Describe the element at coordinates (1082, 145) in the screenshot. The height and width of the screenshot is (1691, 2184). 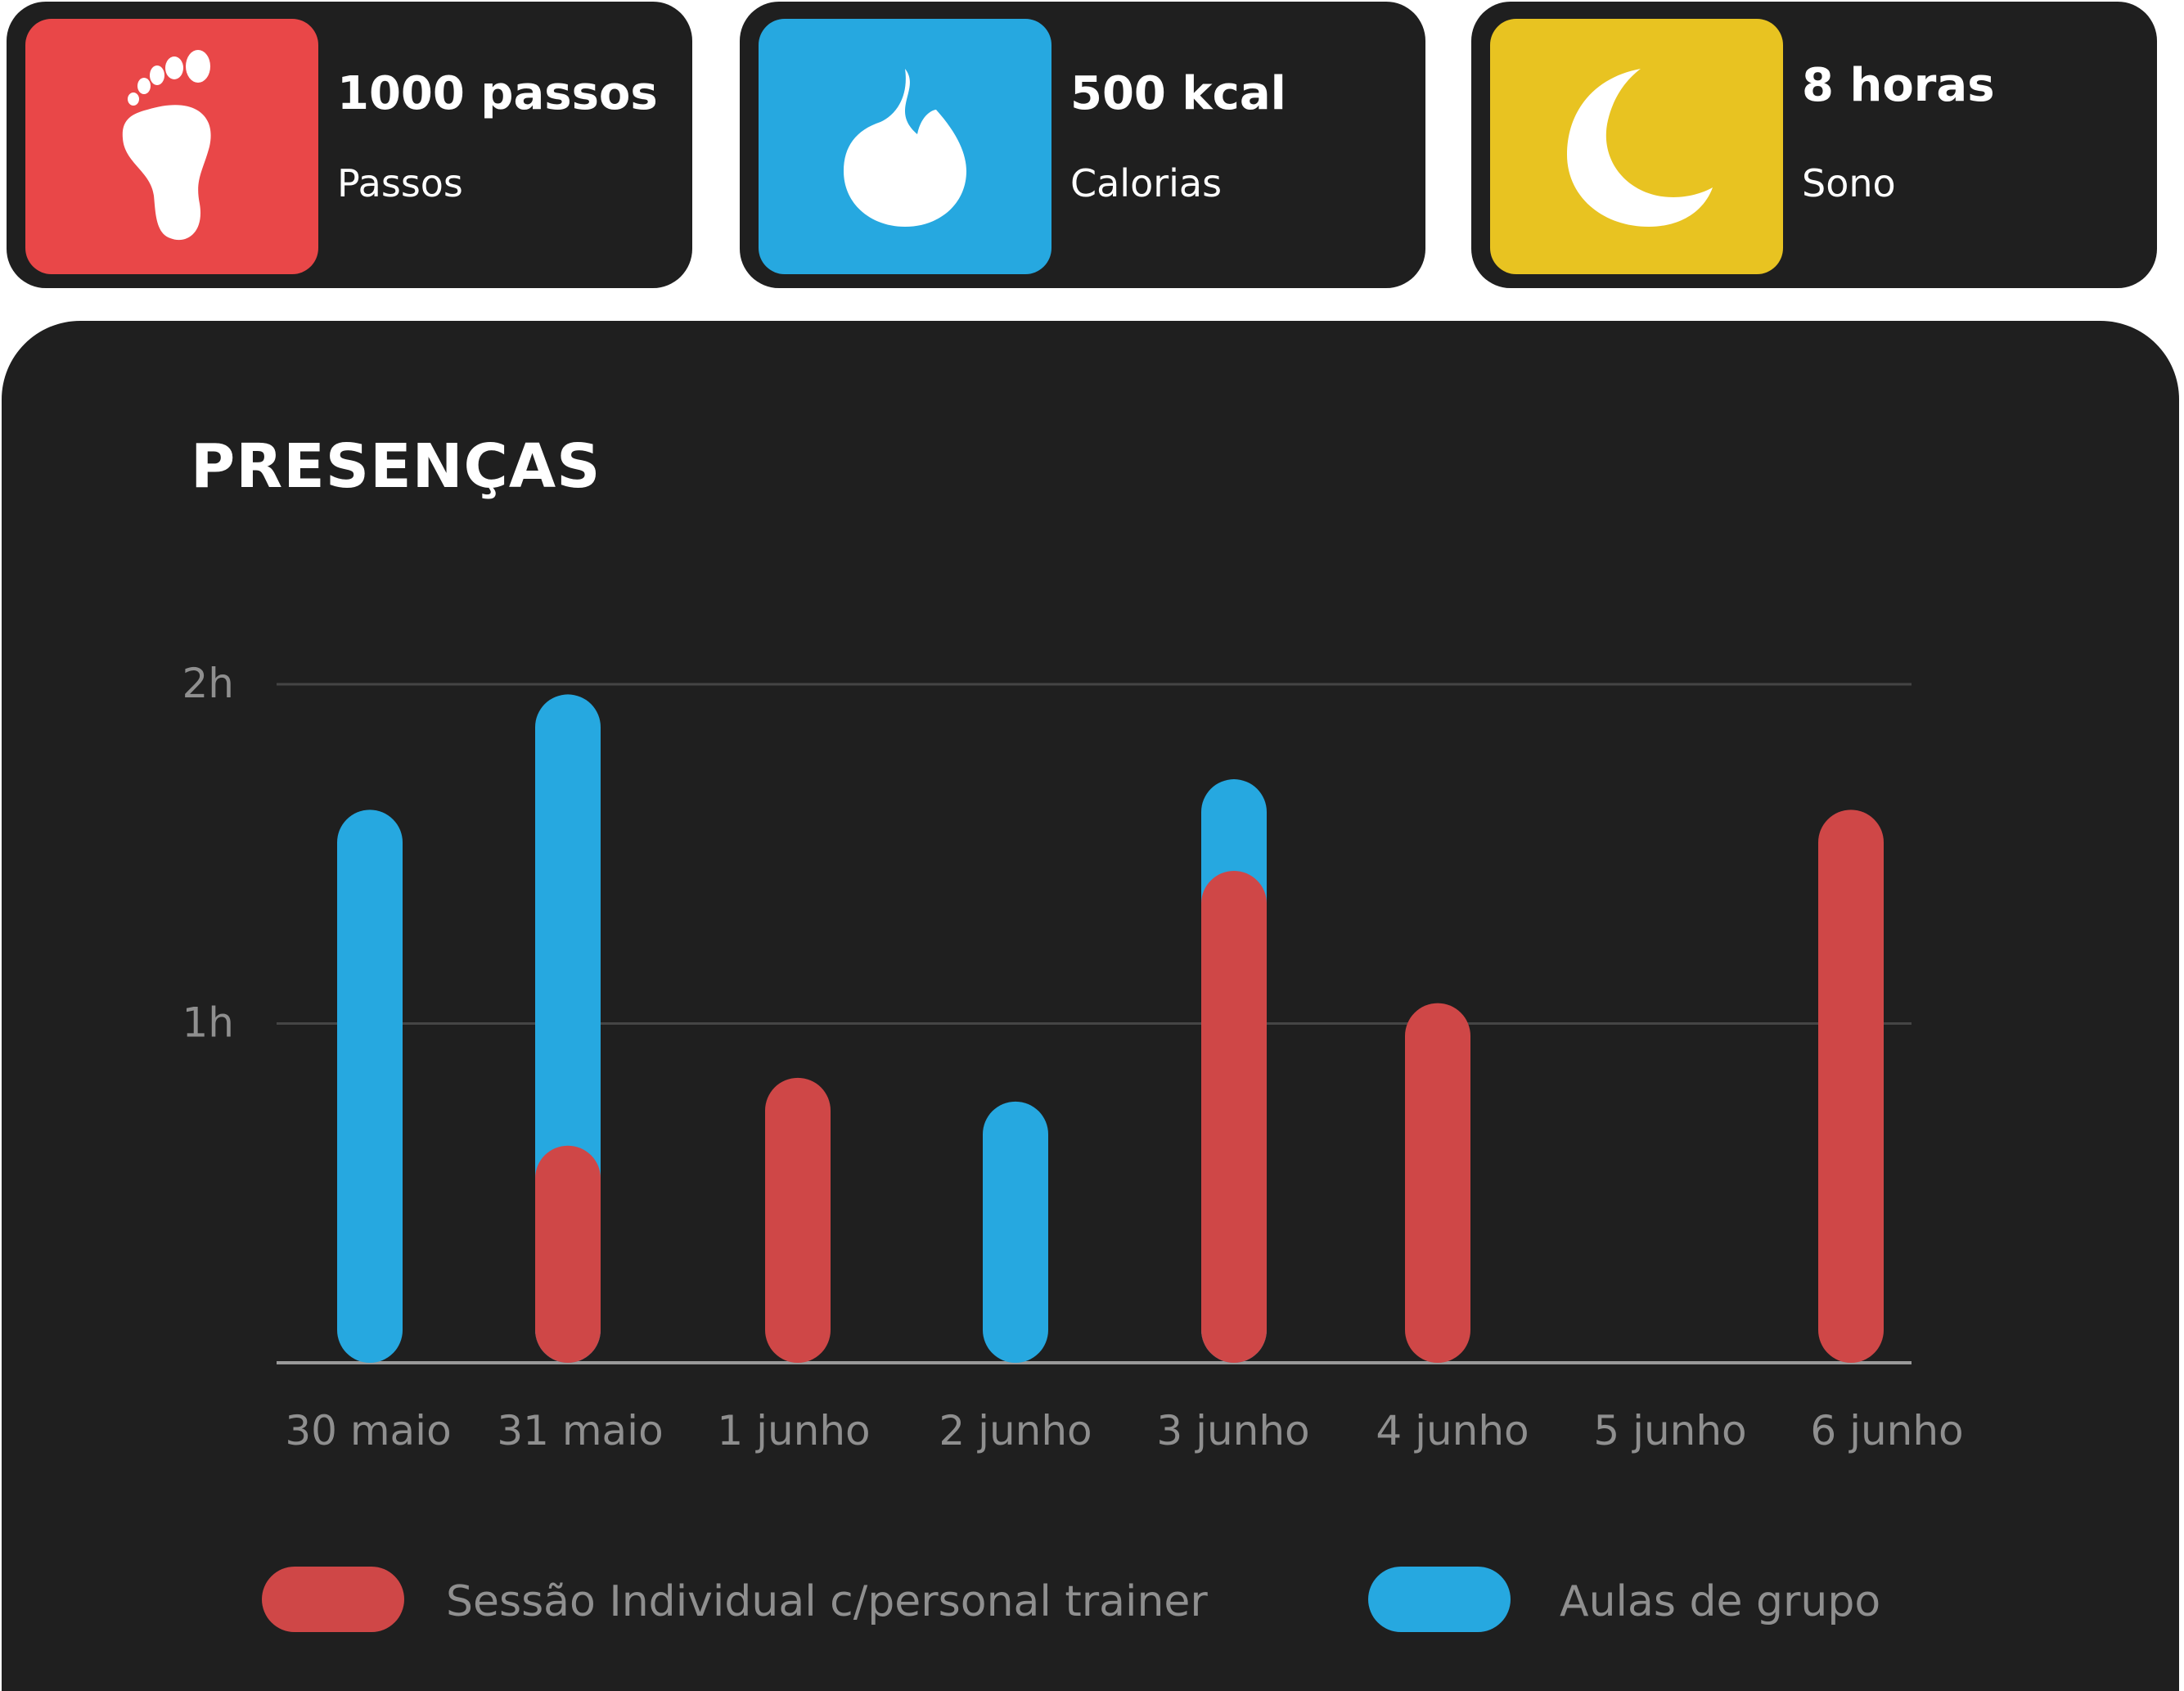
I see `calories-card: 500 kcal Calorias` at that location.